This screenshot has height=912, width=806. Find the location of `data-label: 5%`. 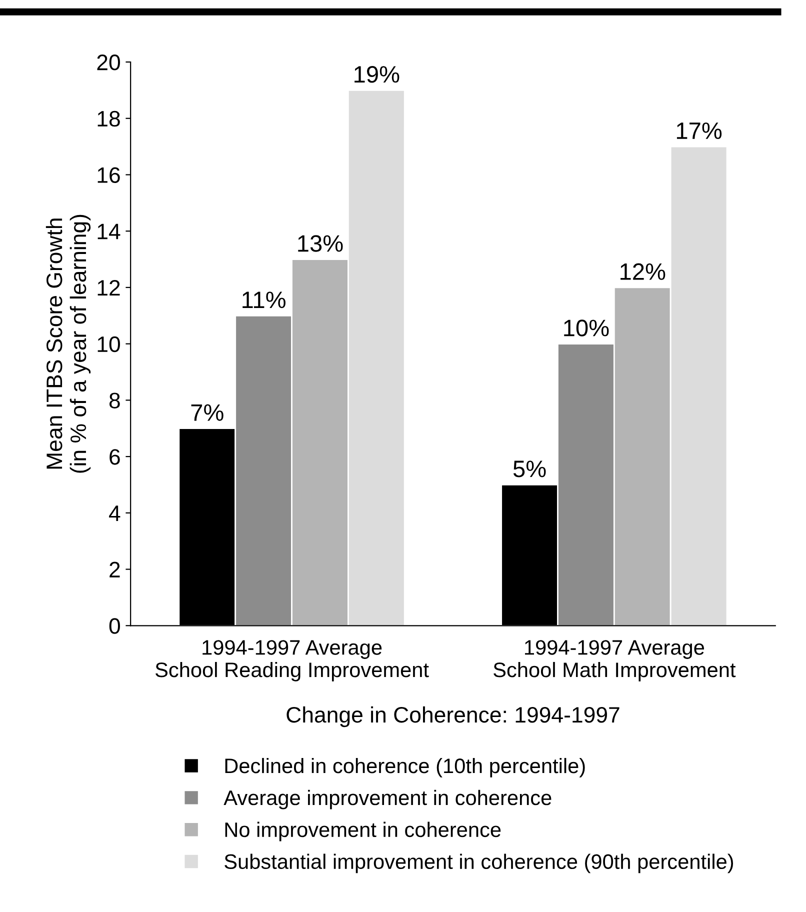

data-label: 5% is located at coordinates (529, 469).